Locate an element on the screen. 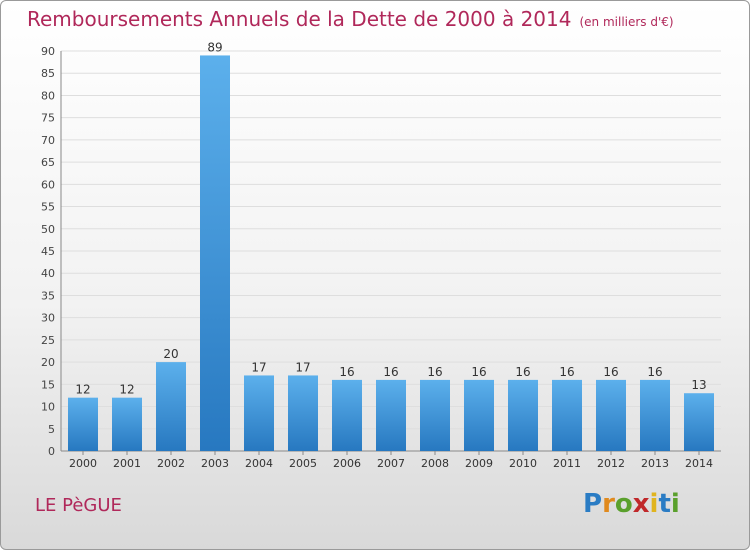  x-tick-label: 2000 is located at coordinates (83, 463).